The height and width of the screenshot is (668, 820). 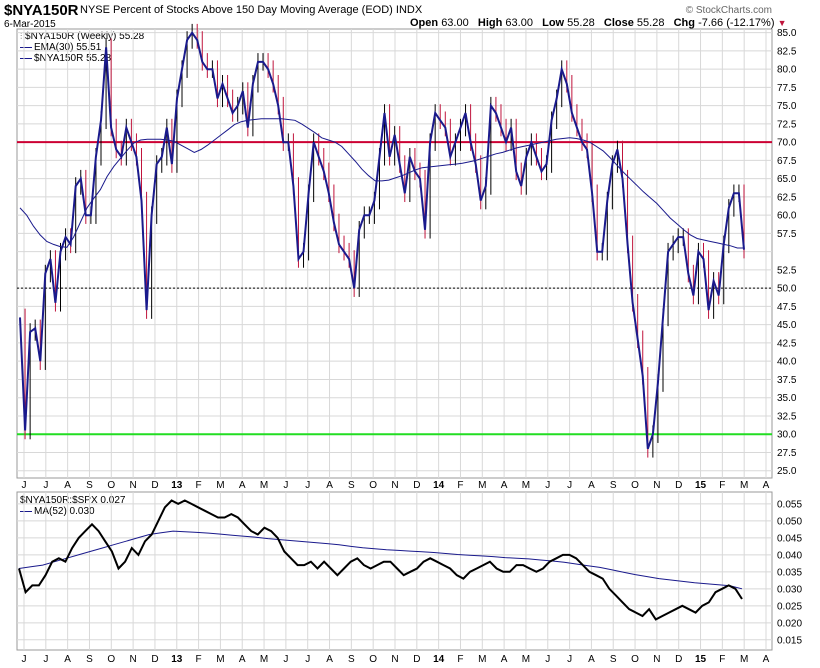 What do you see at coordinates (553, 23) in the screenshot?
I see `low-label: Low` at bounding box center [553, 23].